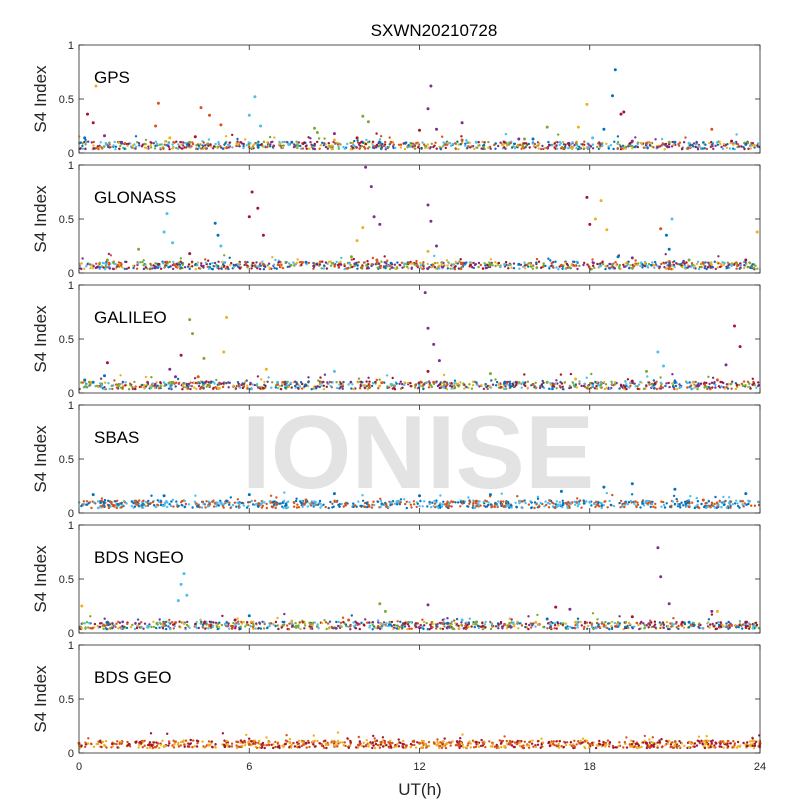  Describe the element at coordinates (71, 394) in the screenshot. I see `y-tick-label: 0` at that location.